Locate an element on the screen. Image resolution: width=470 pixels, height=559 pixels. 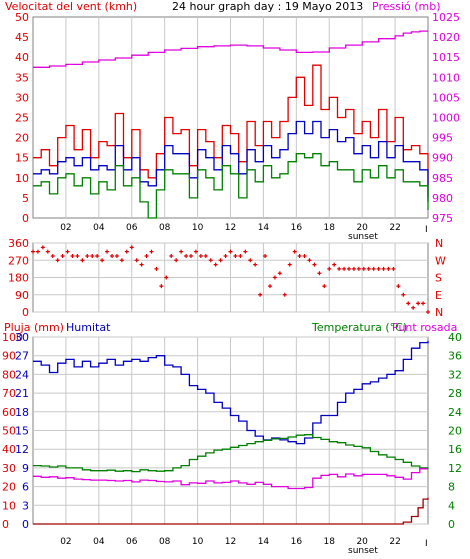
humidity-y-tick-label: 15 is located at coordinates (22, 431).